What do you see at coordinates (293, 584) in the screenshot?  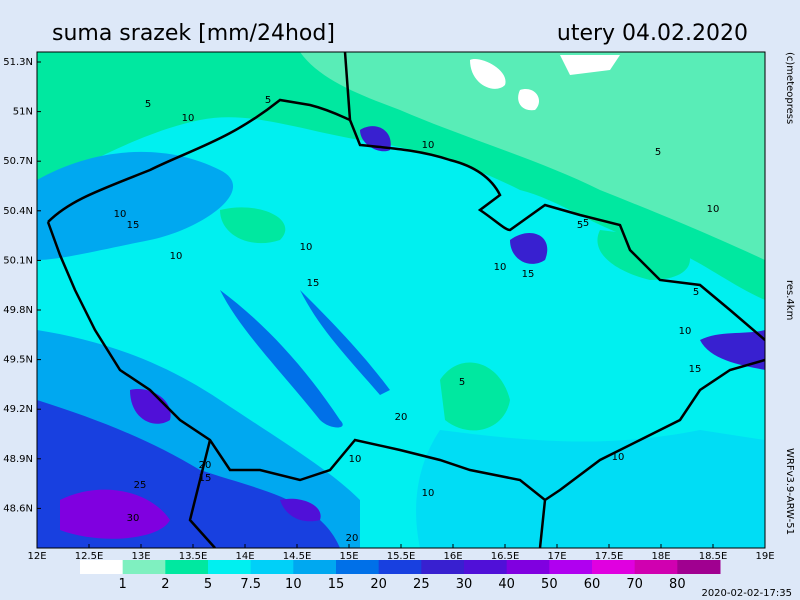 I see `legend-label: 10` at bounding box center [293, 584].